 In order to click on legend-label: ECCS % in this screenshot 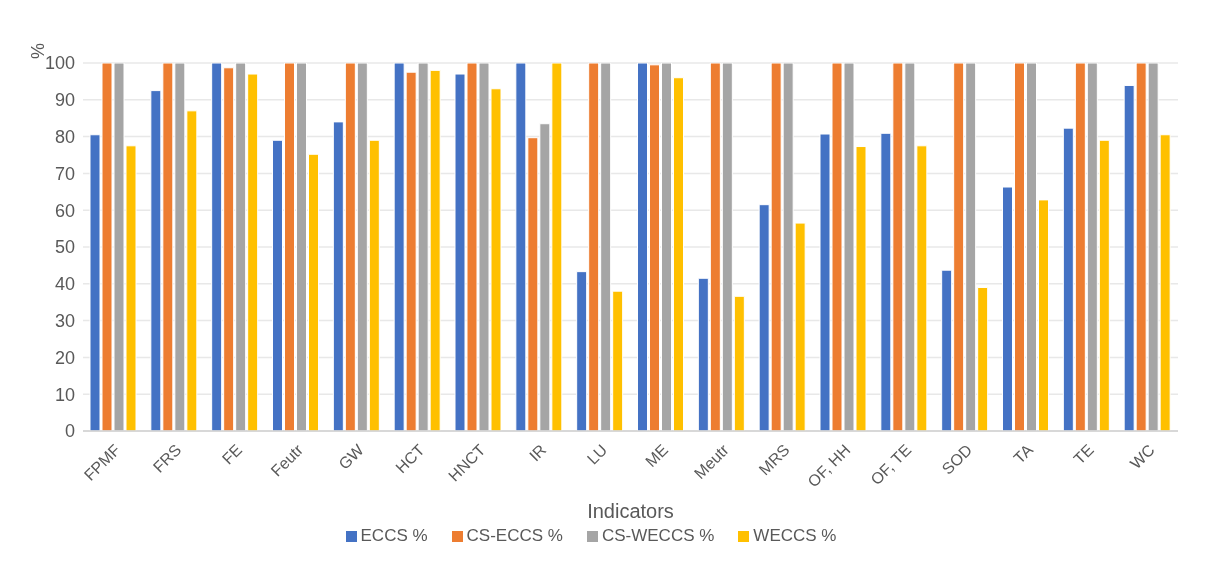, I will do `click(394, 535)`.